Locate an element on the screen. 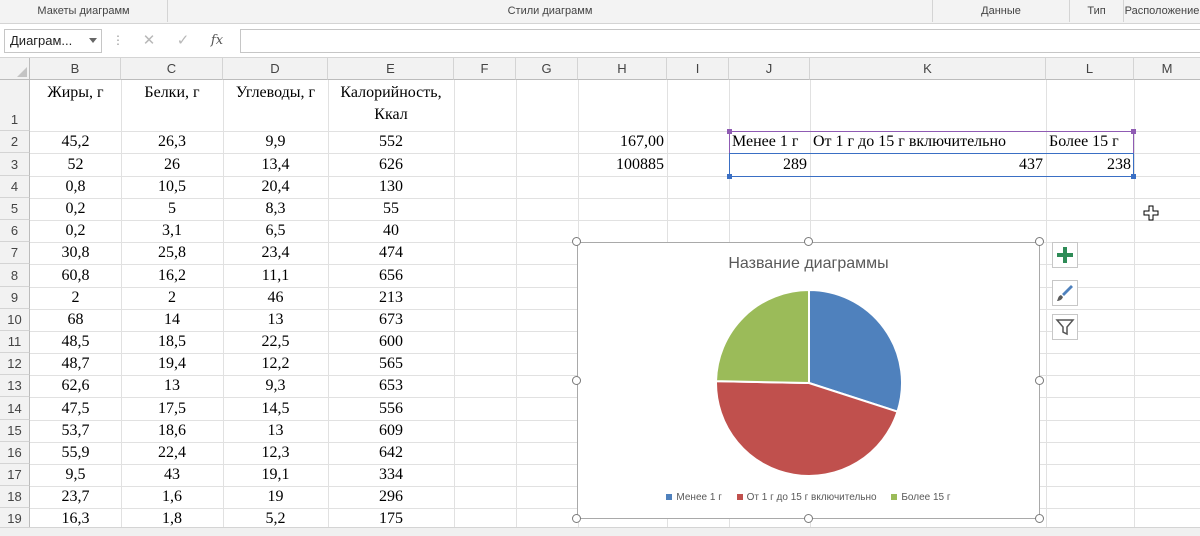  cell-h3: 100885 is located at coordinates (640, 164).